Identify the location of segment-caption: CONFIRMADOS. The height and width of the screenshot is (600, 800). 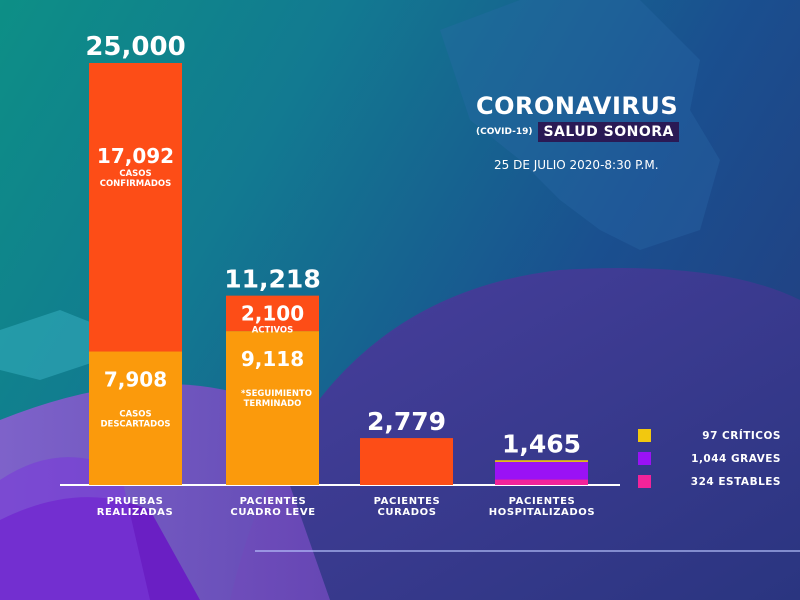
(136, 184).